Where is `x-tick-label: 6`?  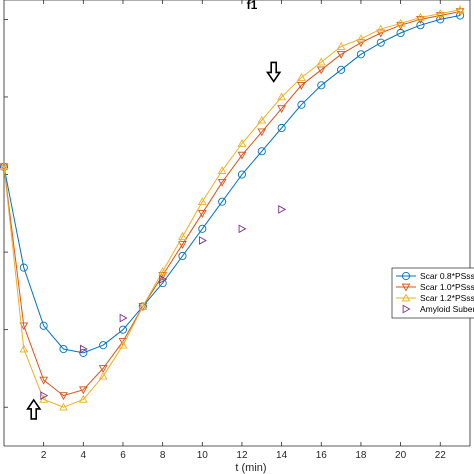
x-tick-label: 6 is located at coordinates (123, 455).